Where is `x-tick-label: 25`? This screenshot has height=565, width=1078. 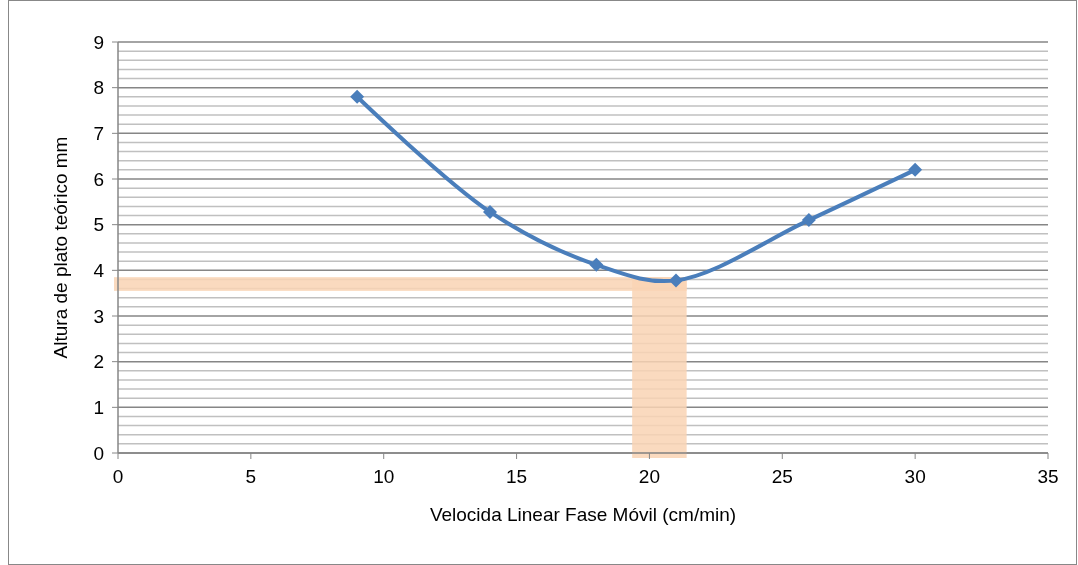 x-tick-label: 25 is located at coordinates (782, 476).